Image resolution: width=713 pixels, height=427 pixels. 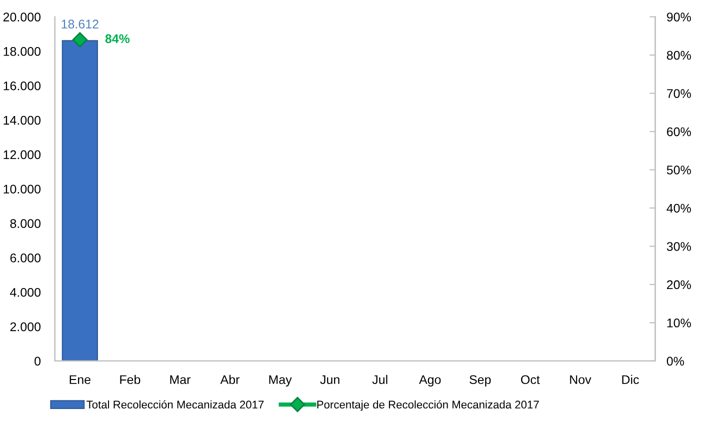 I want to click on y2-tick-label: 60%, so click(x=678, y=131).